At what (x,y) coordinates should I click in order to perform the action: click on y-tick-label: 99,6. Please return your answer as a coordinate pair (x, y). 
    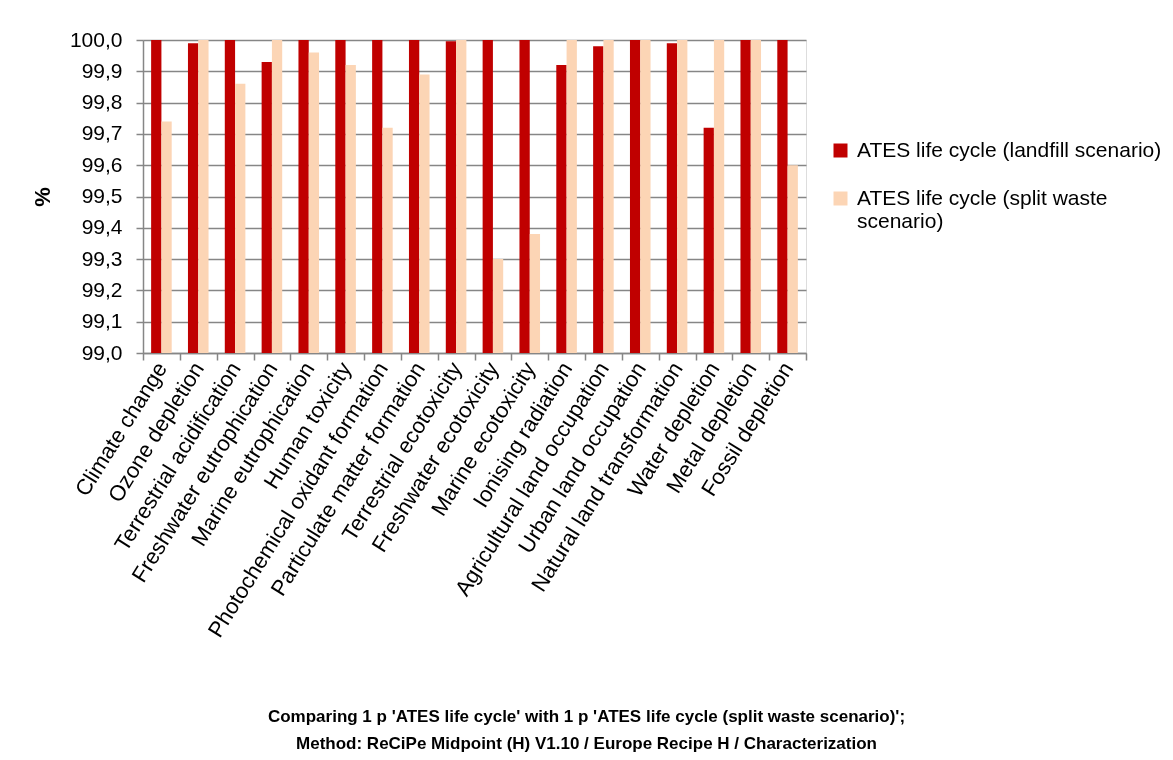
    Looking at the image, I should click on (102, 164).